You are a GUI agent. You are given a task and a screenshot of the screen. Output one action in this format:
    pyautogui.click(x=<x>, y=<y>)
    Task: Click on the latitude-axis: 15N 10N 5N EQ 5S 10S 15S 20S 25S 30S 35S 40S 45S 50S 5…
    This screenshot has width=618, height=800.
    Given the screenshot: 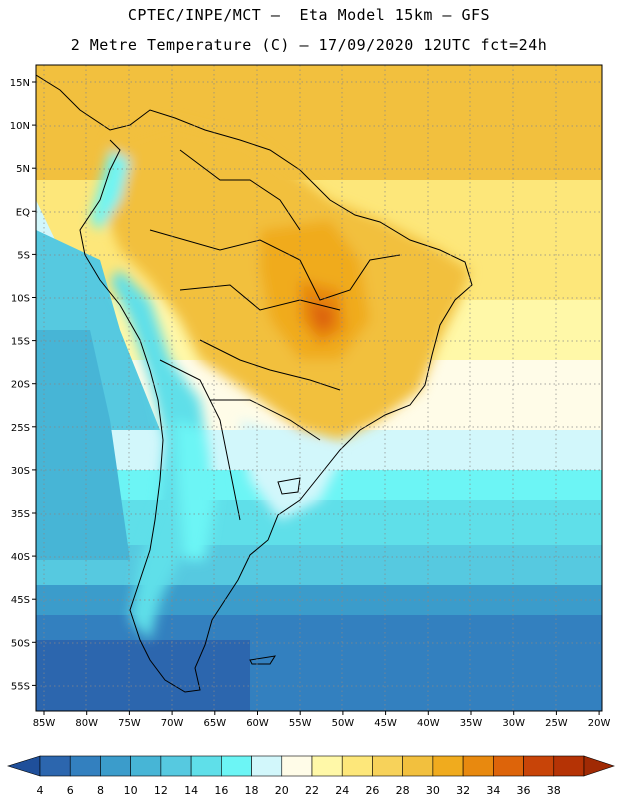 What is the action you would take?
    pyautogui.click(x=23, y=385)
    